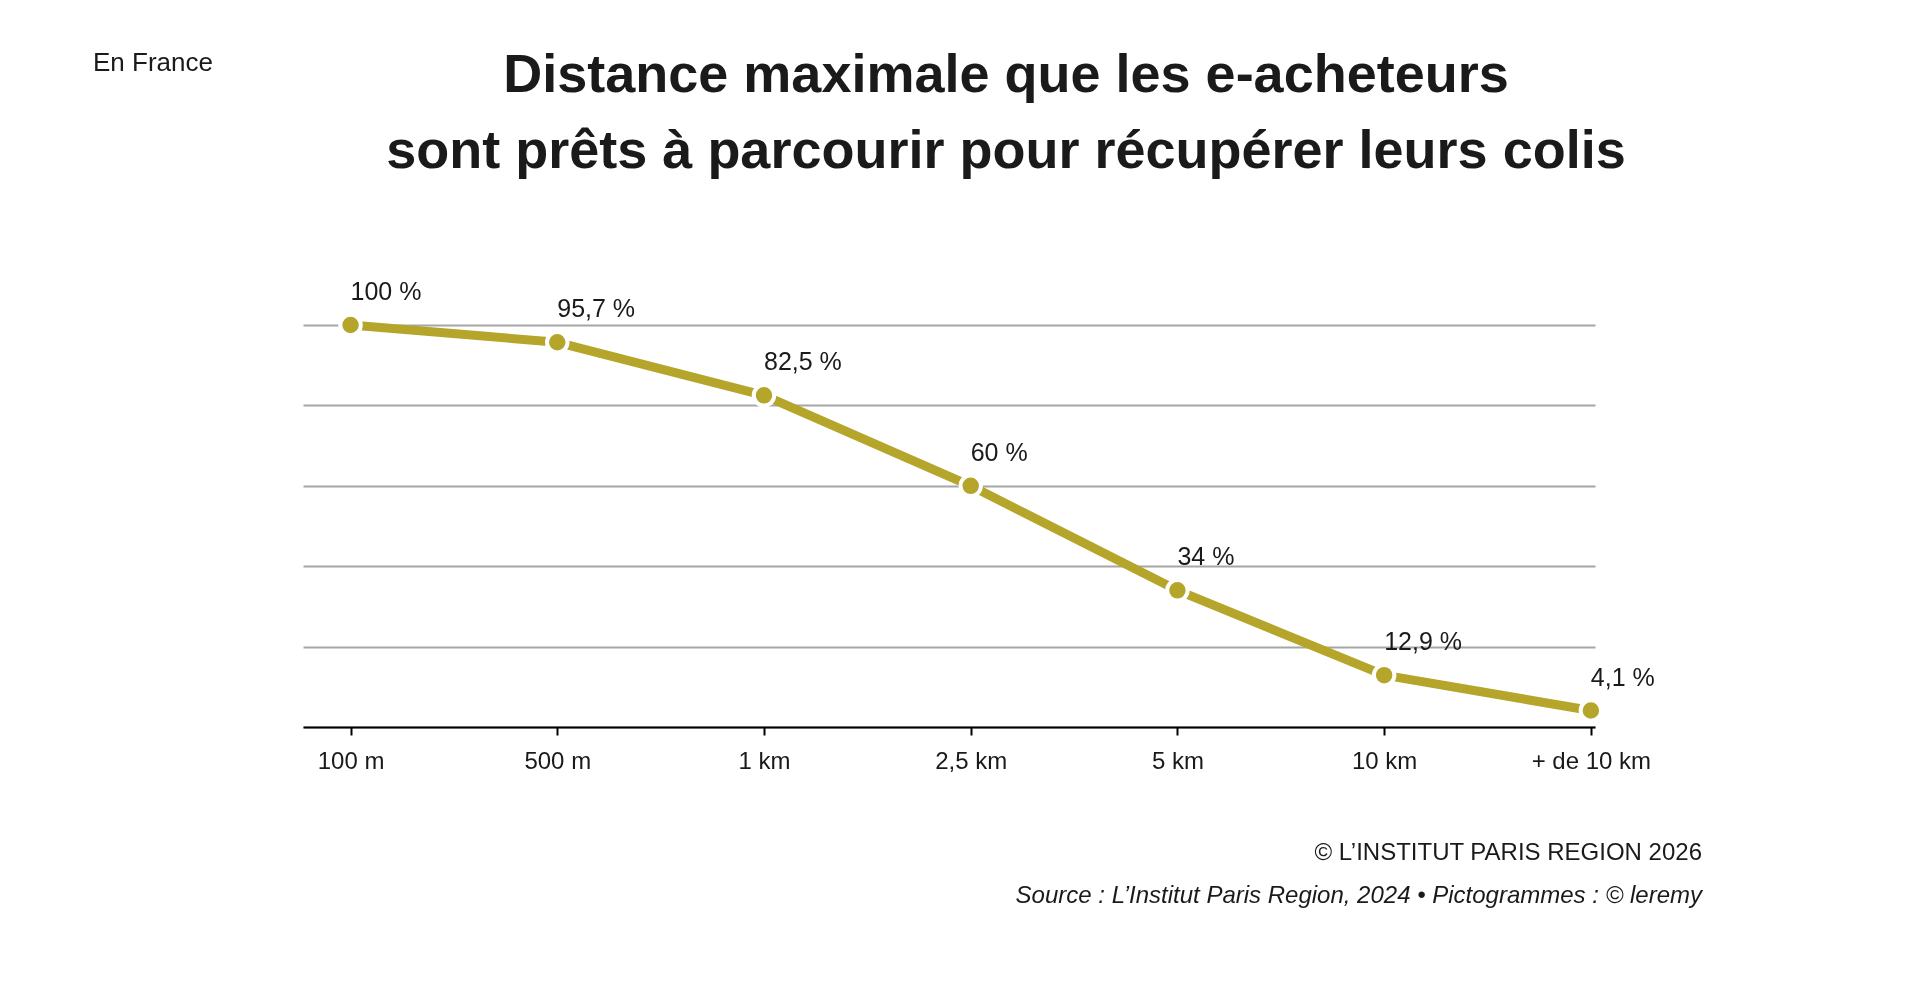  I want to click on data-label: 12,9 %, so click(1423, 641).